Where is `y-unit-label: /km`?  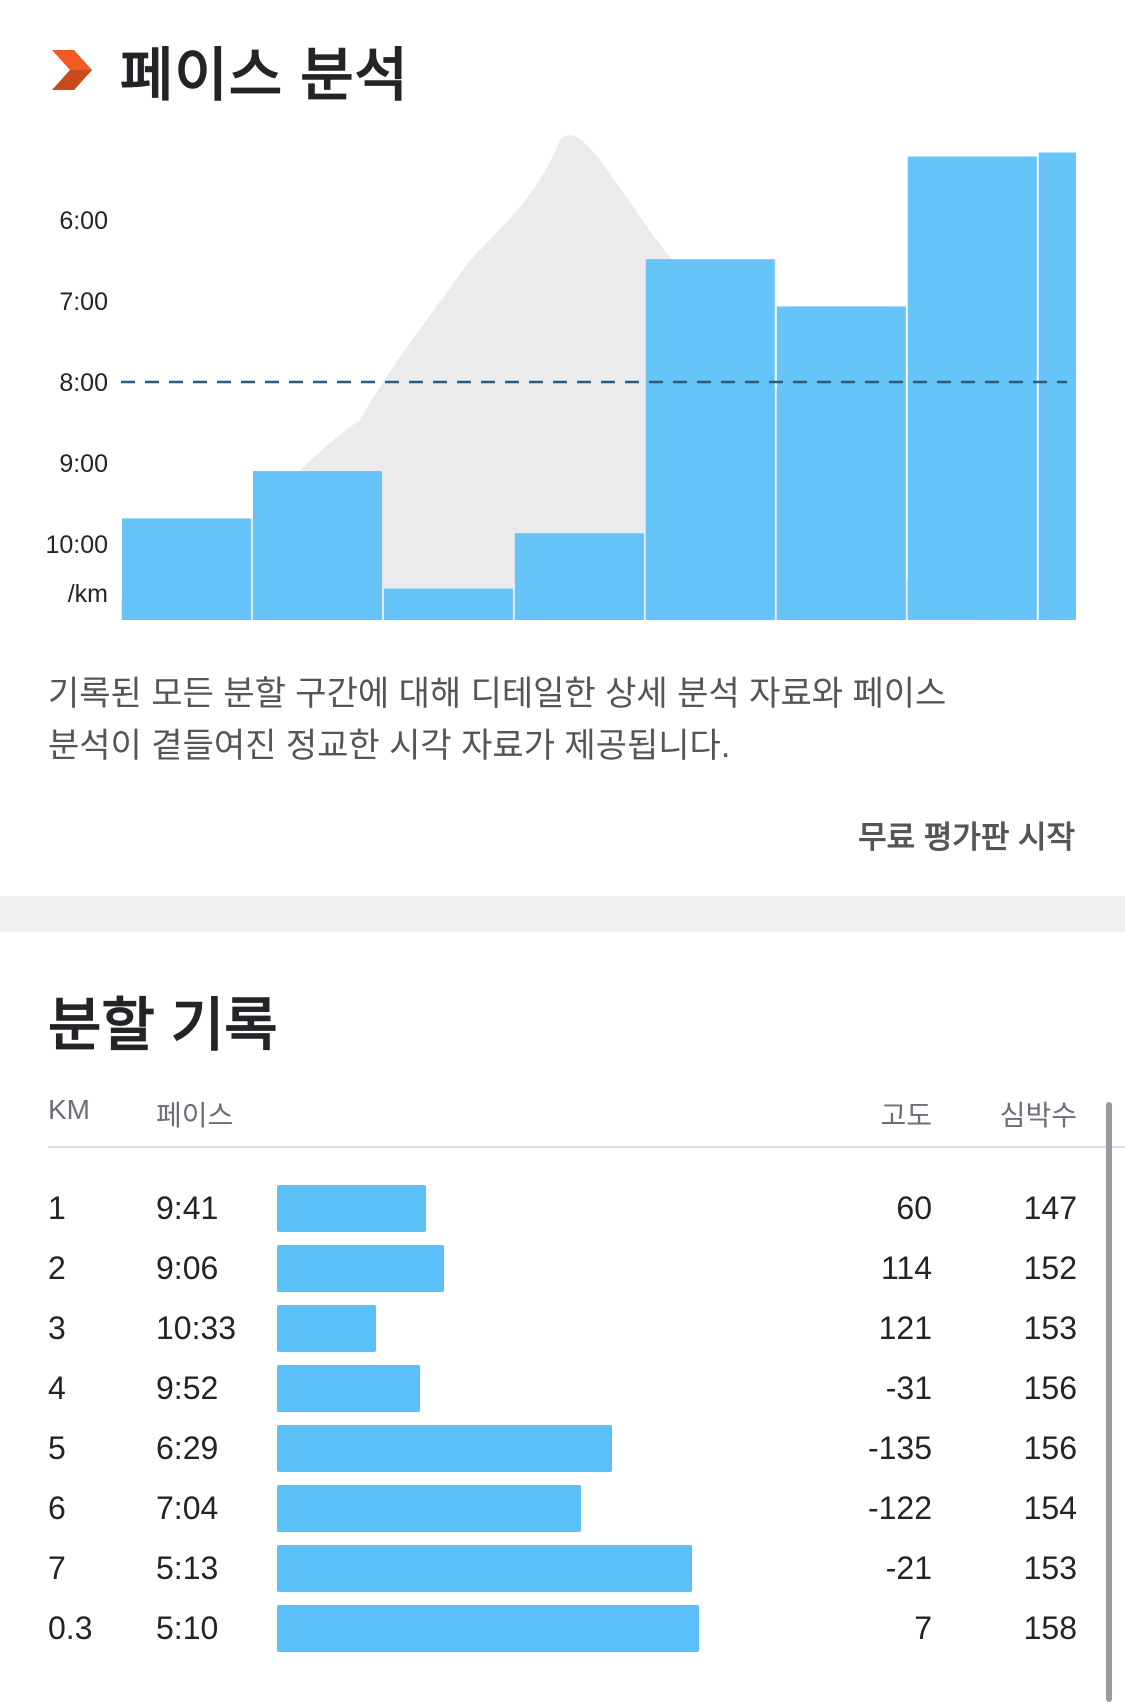 y-unit-label: /km is located at coordinates (88, 594).